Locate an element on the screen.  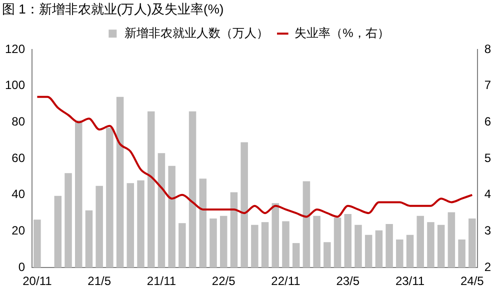
y-tick-label: 100 is located at coordinates (15, 85).